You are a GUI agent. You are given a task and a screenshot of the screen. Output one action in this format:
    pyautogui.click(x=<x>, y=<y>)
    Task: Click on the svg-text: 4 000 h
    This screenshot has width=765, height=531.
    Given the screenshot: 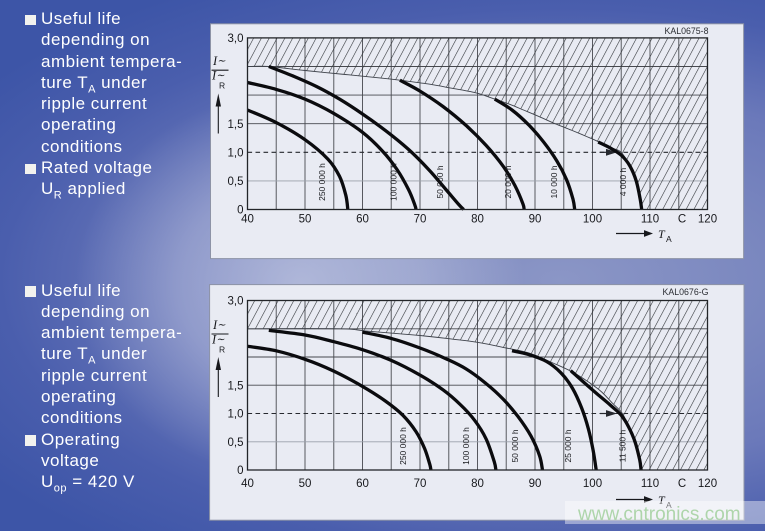 What is the action you would take?
    pyautogui.click(x=623, y=182)
    